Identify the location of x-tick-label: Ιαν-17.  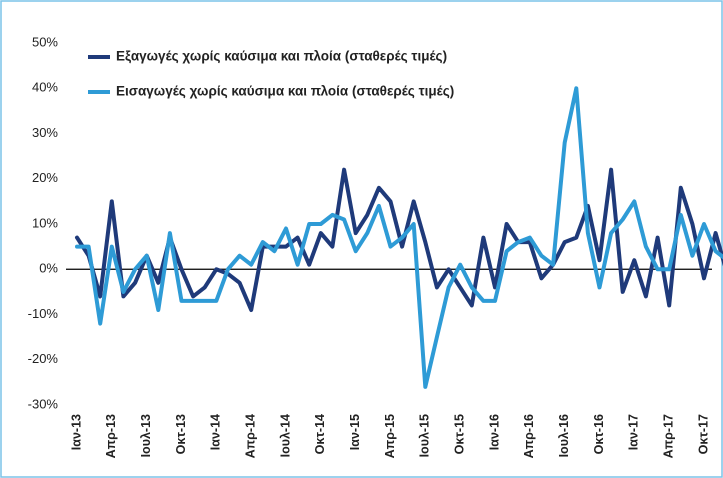
(634, 432).